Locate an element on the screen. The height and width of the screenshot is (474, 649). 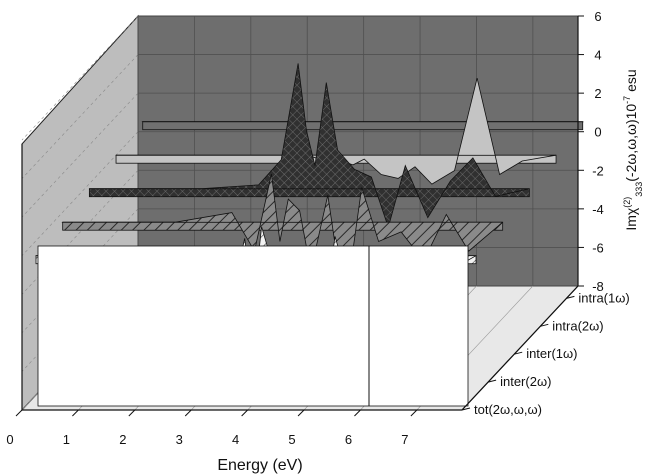
x-tick-label: 7 is located at coordinates (404, 439).